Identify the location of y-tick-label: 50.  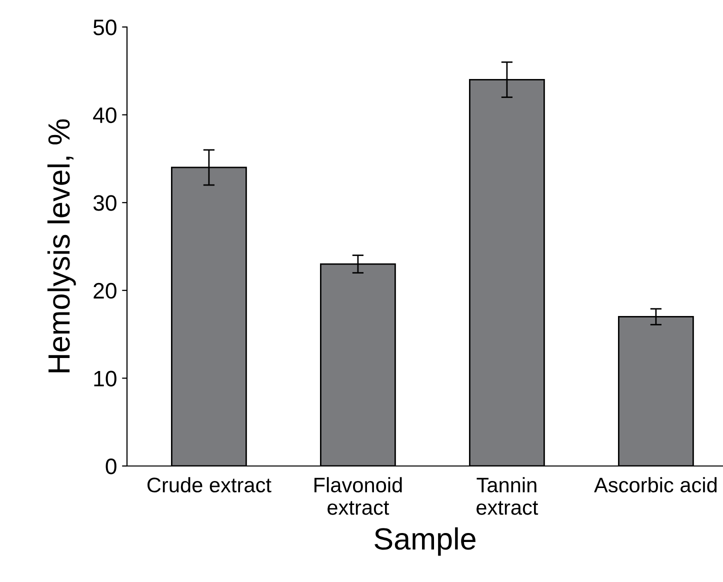
(104, 28).